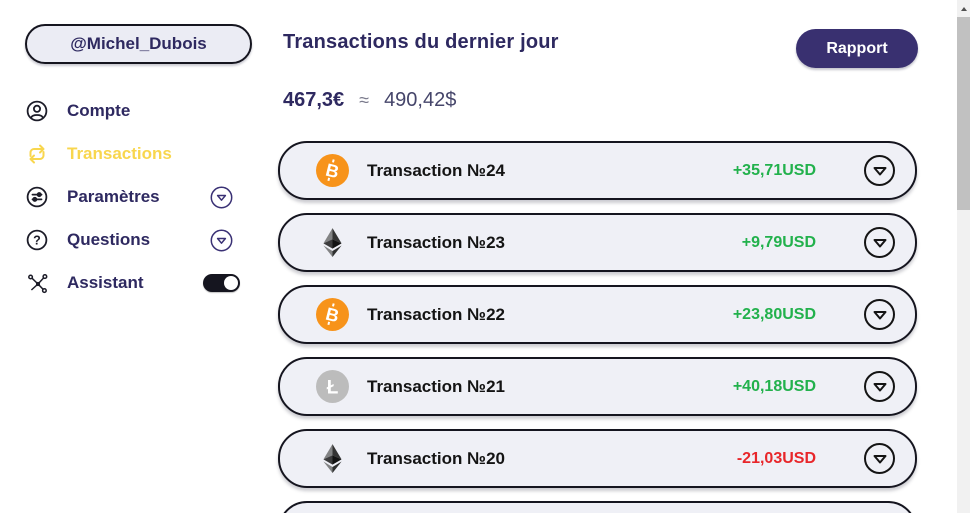 The width and height of the screenshot is (970, 513). Describe the element at coordinates (231, 283) in the screenshot. I see `toggle-knob` at that location.